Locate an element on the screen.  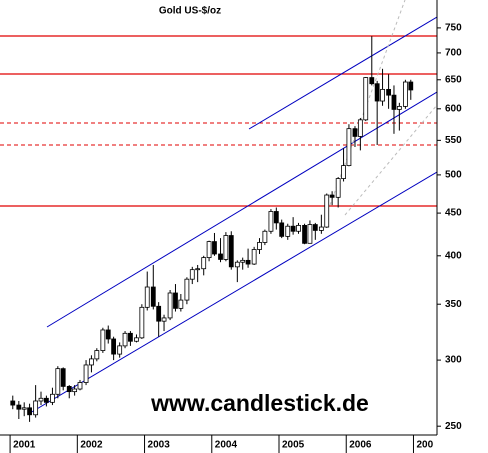
trend-channel is located at coordinates (342, 73).